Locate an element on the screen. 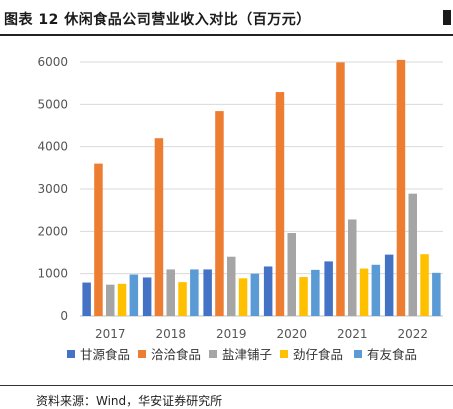 This screenshot has height=409, width=453. source-rule is located at coordinates (226, 385).